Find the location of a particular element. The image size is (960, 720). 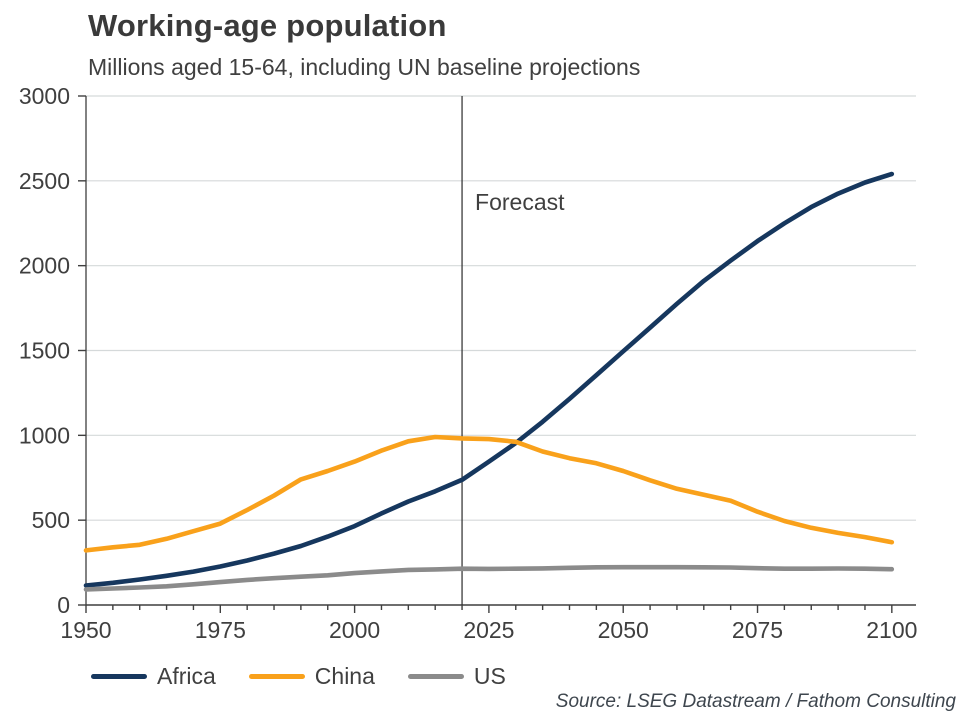

legend-item-us: US is located at coordinates (456, 676).